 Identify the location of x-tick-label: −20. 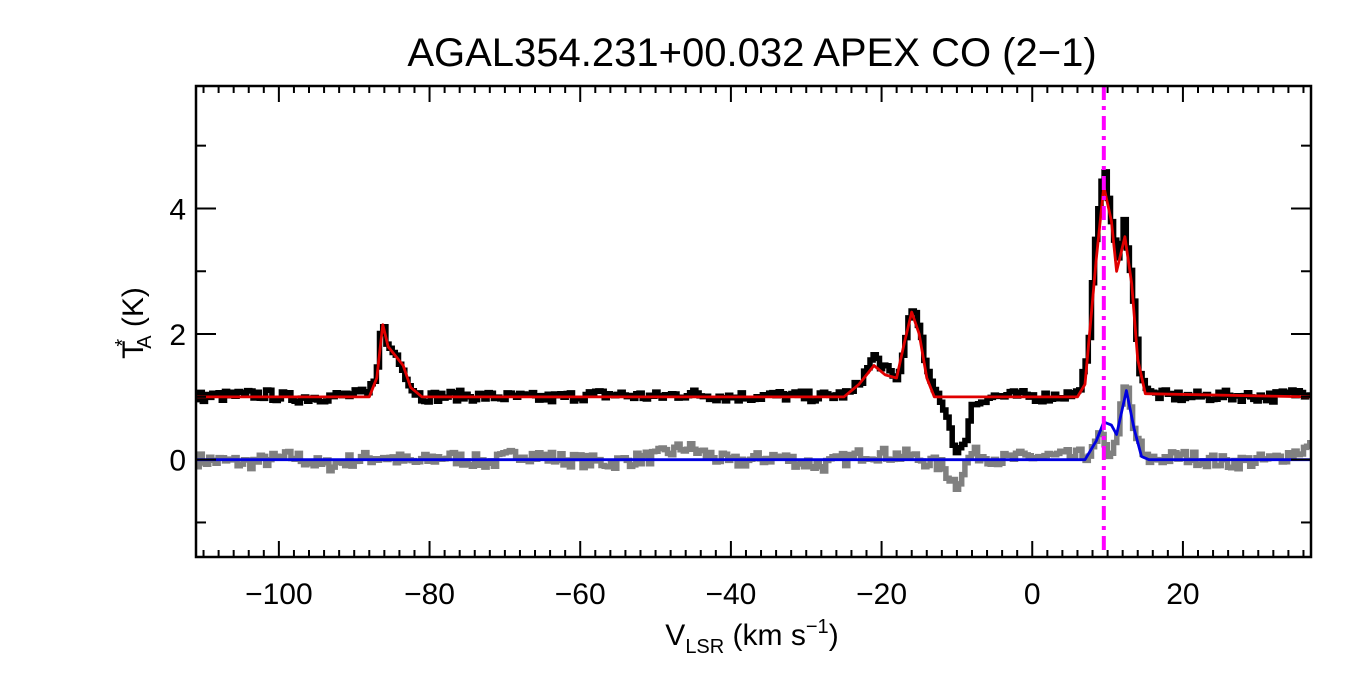
(881, 594).